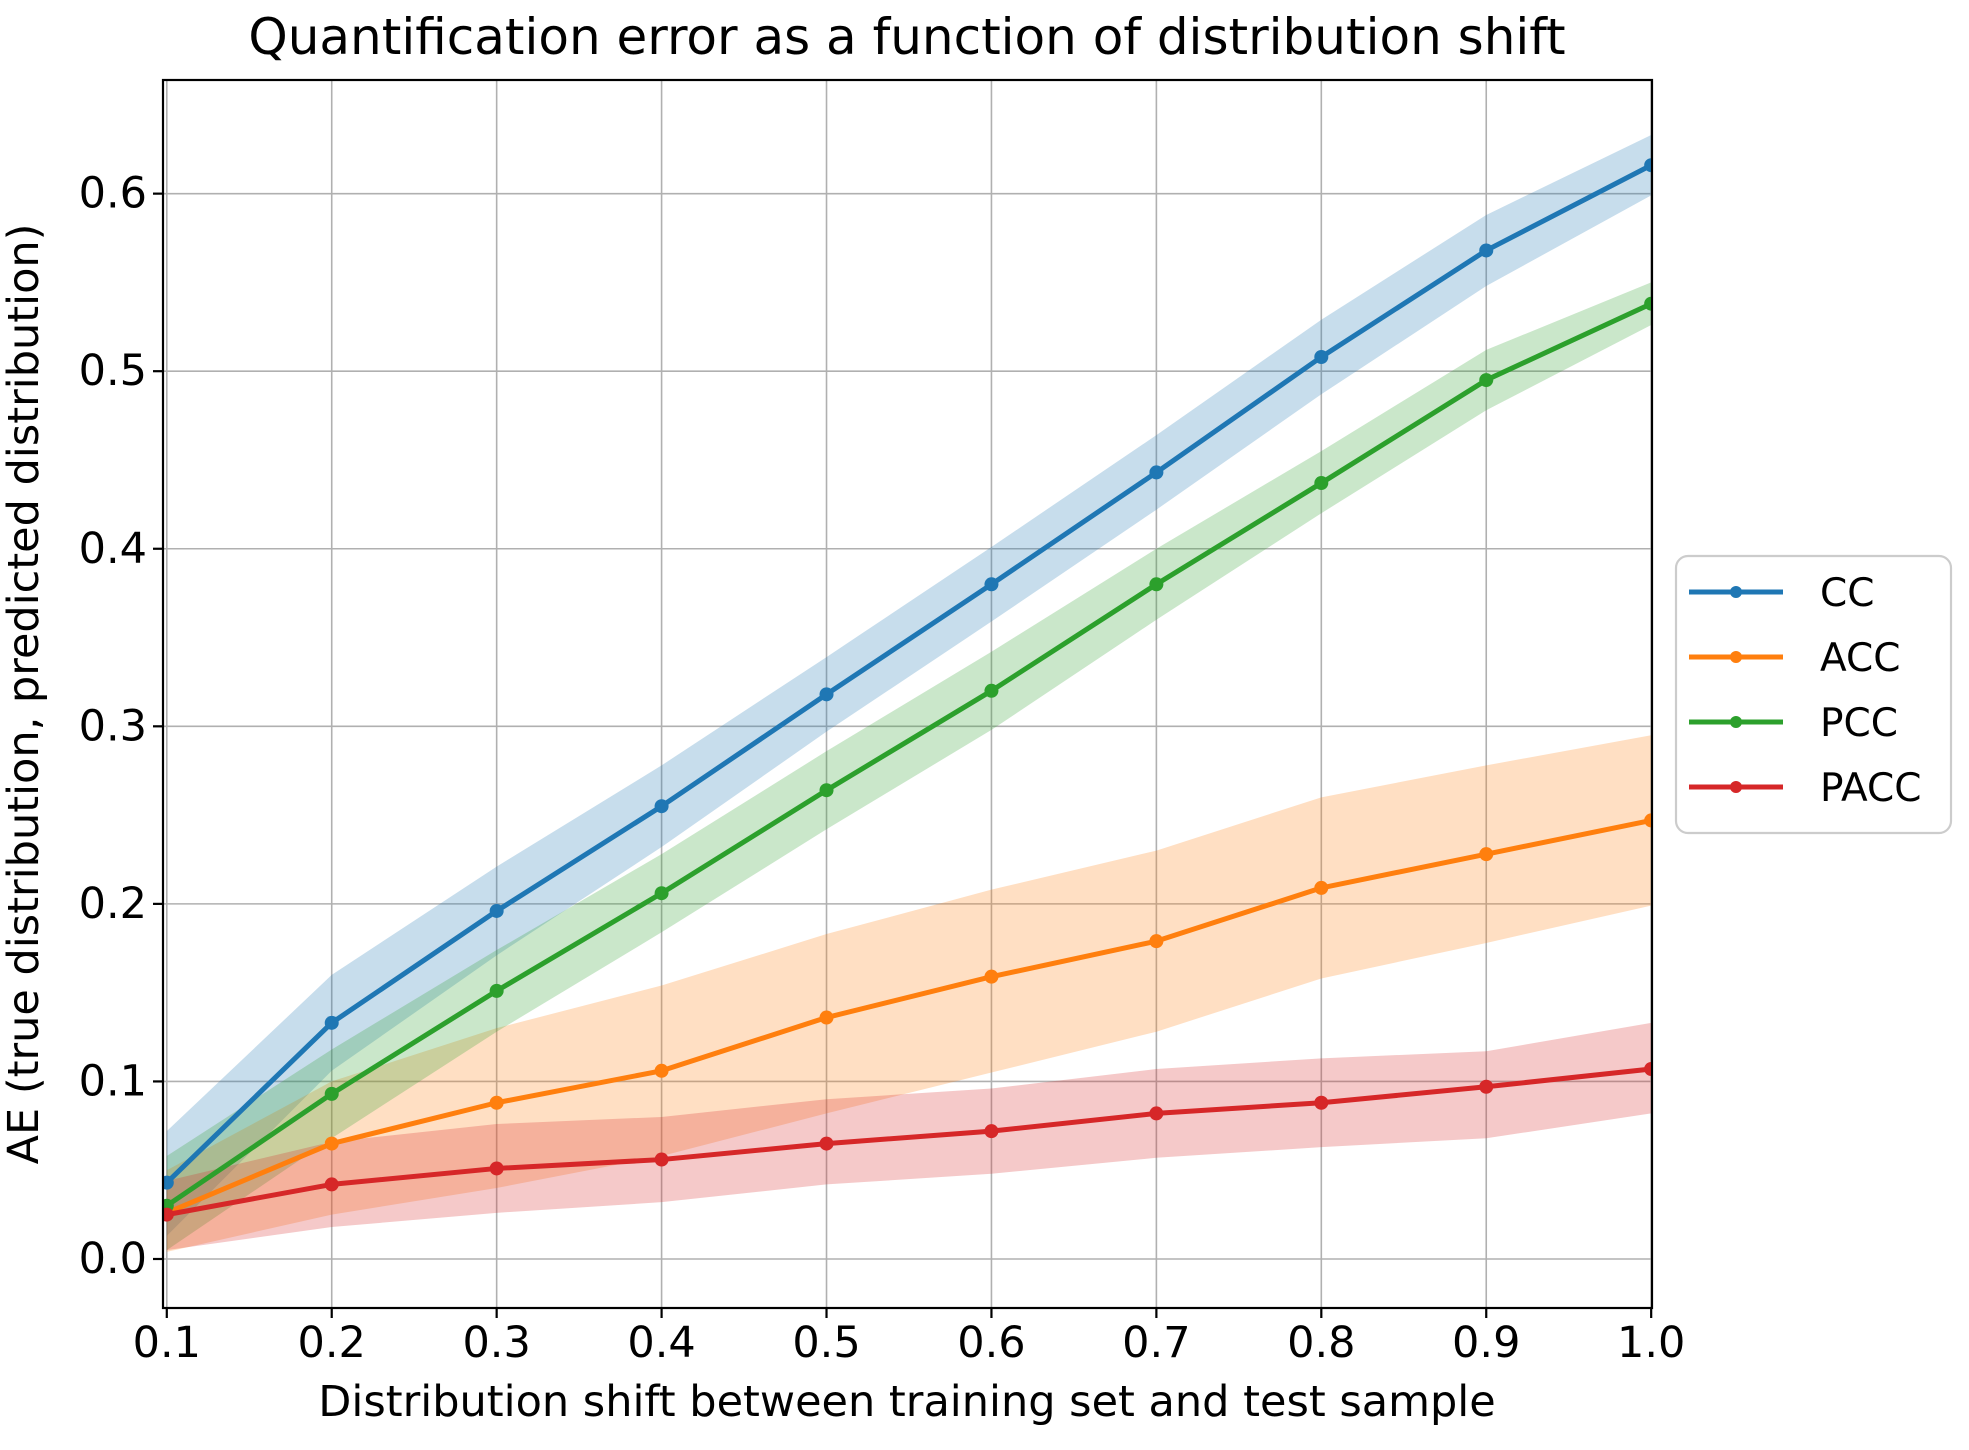 Image resolution: width=1969 pixels, height=1450 pixels. Describe the element at coordinates (1648, 820) in the screenshot. I see `marker-ACC-1.0` at that location.